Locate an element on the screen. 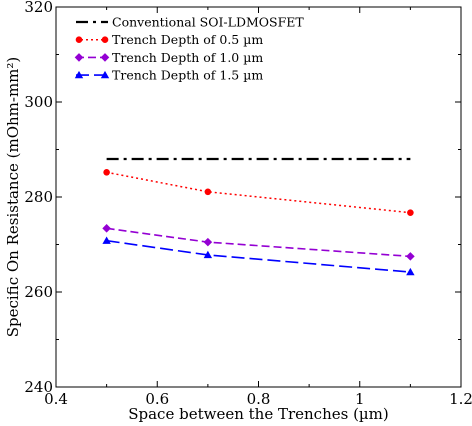 The image size is (472, 426). legend-label: Conventional SOI-LDMOSFET is located at coordinates (208, 22).